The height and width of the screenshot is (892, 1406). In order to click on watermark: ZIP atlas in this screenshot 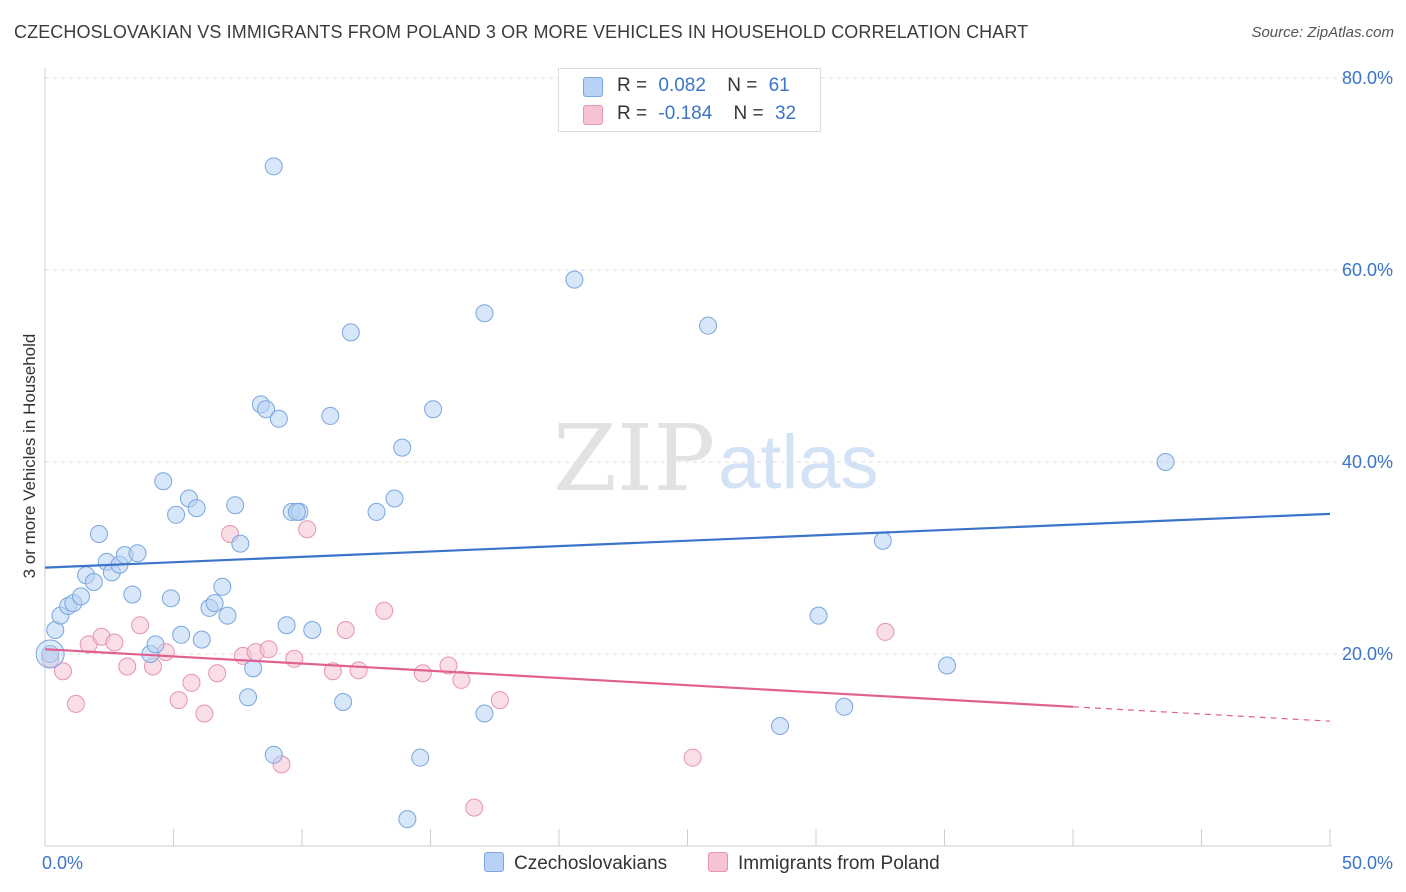, I will do `click(716, 458)`.